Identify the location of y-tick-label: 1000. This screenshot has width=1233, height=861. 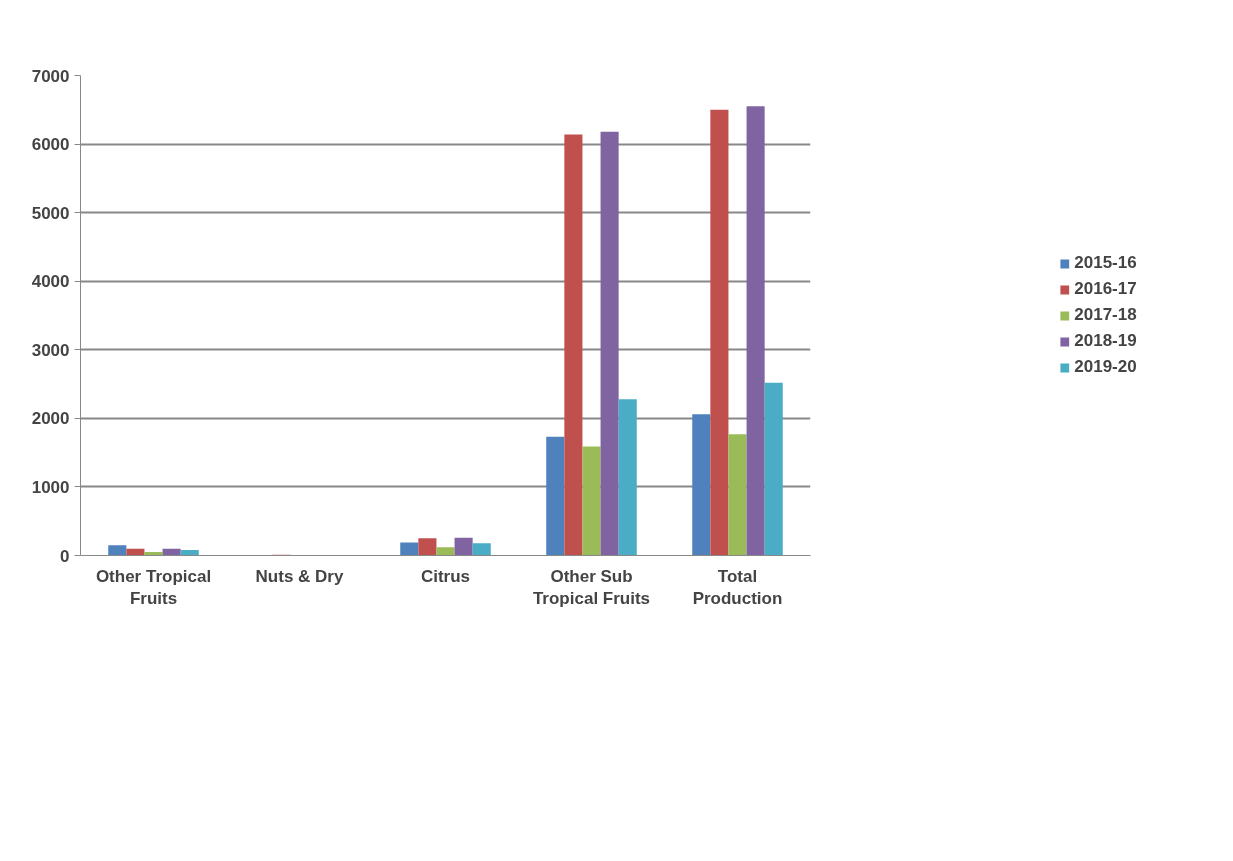
(50, 487).